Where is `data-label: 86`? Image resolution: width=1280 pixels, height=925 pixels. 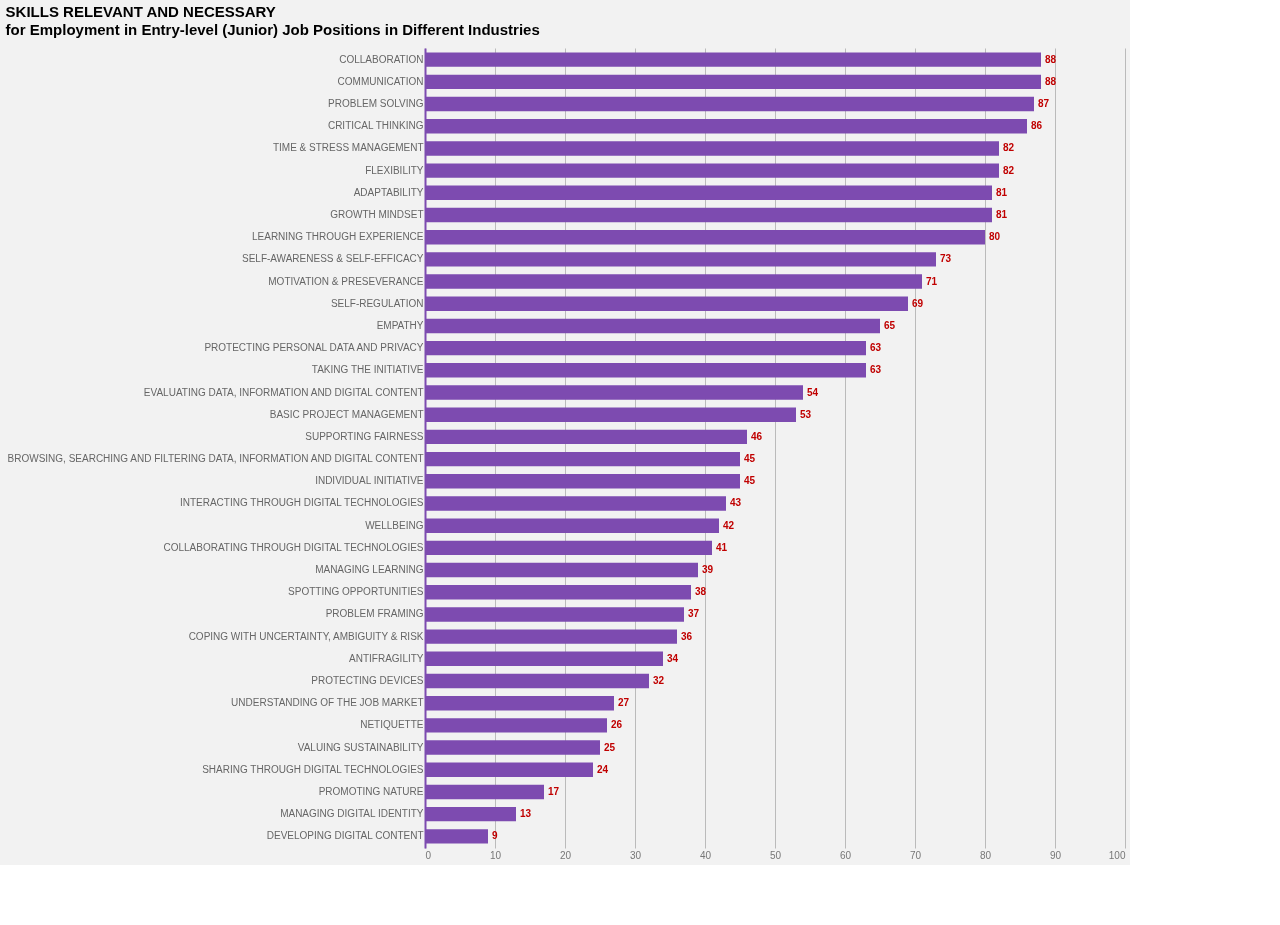 data-label: 86 is located at coordinates (1037, 126).